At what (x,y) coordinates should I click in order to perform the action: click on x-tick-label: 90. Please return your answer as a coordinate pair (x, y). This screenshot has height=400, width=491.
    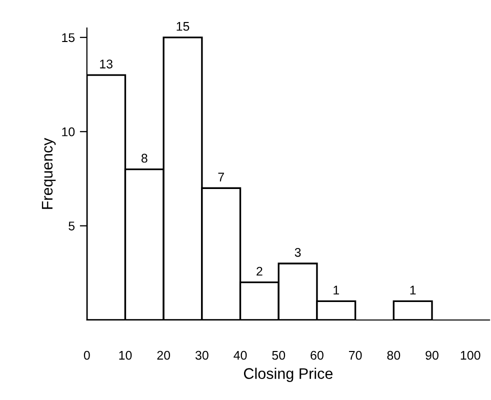
    Looking at the image, I should click on (432, 355).